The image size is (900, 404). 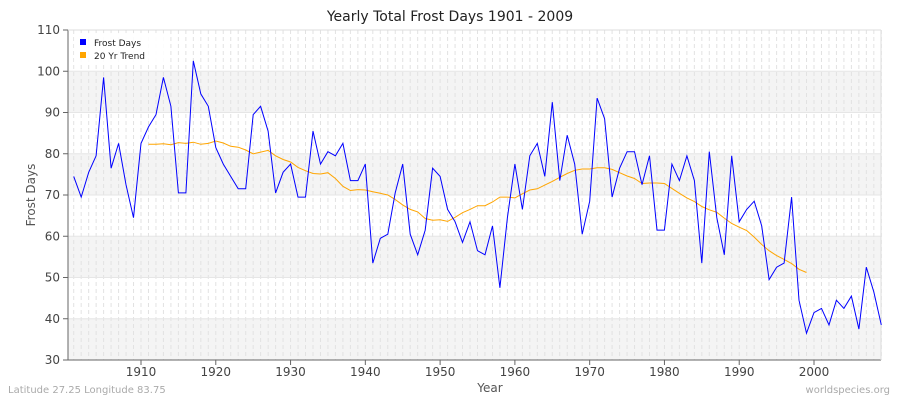 What do you see at coordinates (52, 236) in the screenshot?
I see `y-tick-label: 60` at bounding box center [52, 236].